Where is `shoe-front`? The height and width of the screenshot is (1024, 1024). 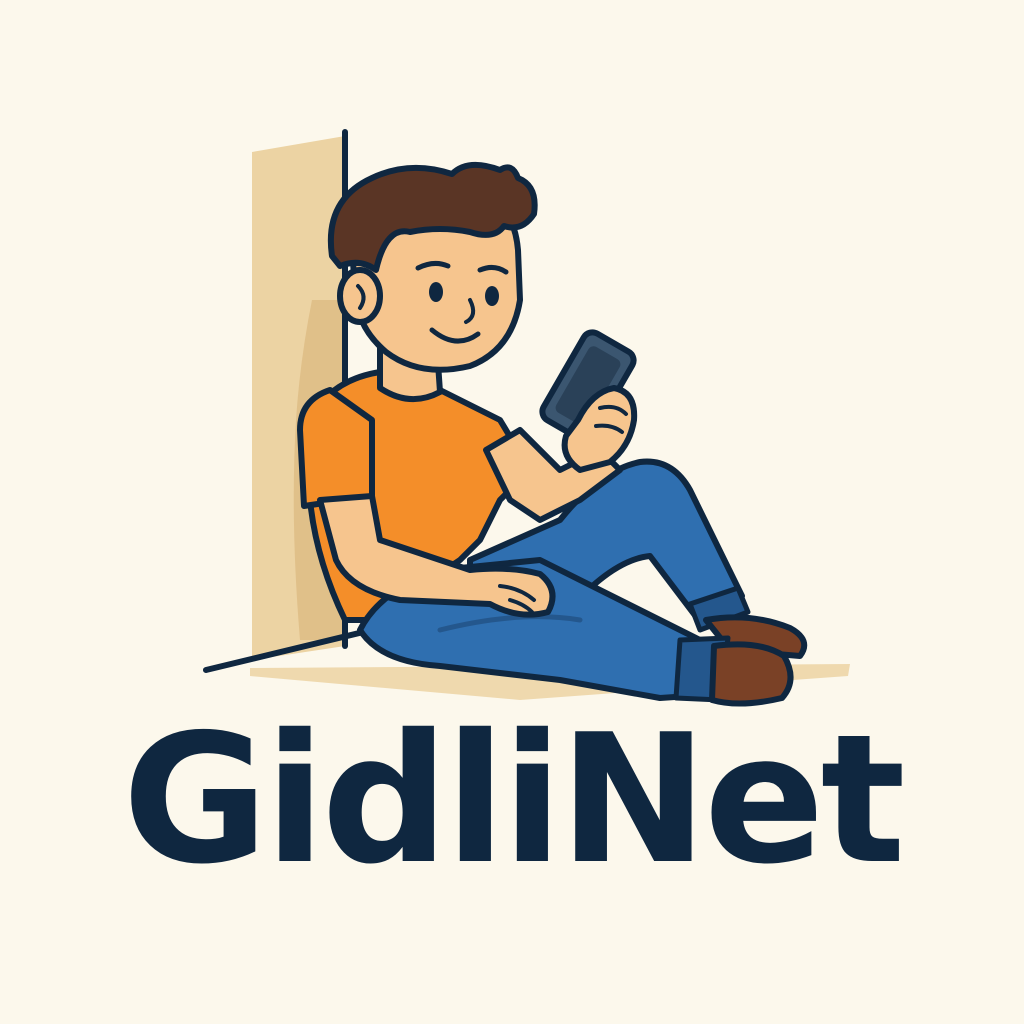
shoe-front is located at coordinates (751, 674).